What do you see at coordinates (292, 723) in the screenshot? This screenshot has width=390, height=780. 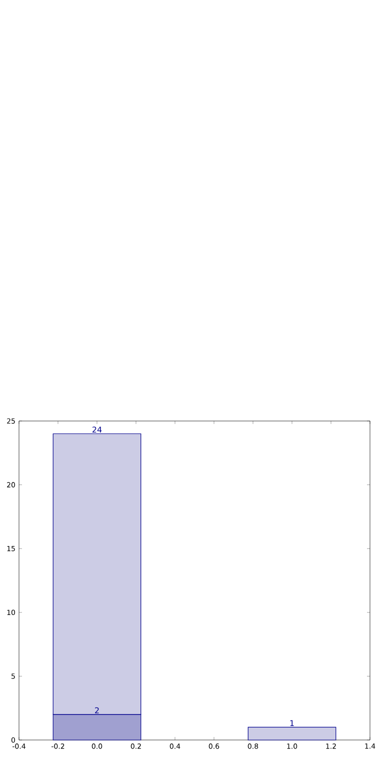 I see `total-label: 1` at bounding box center [292, 723].